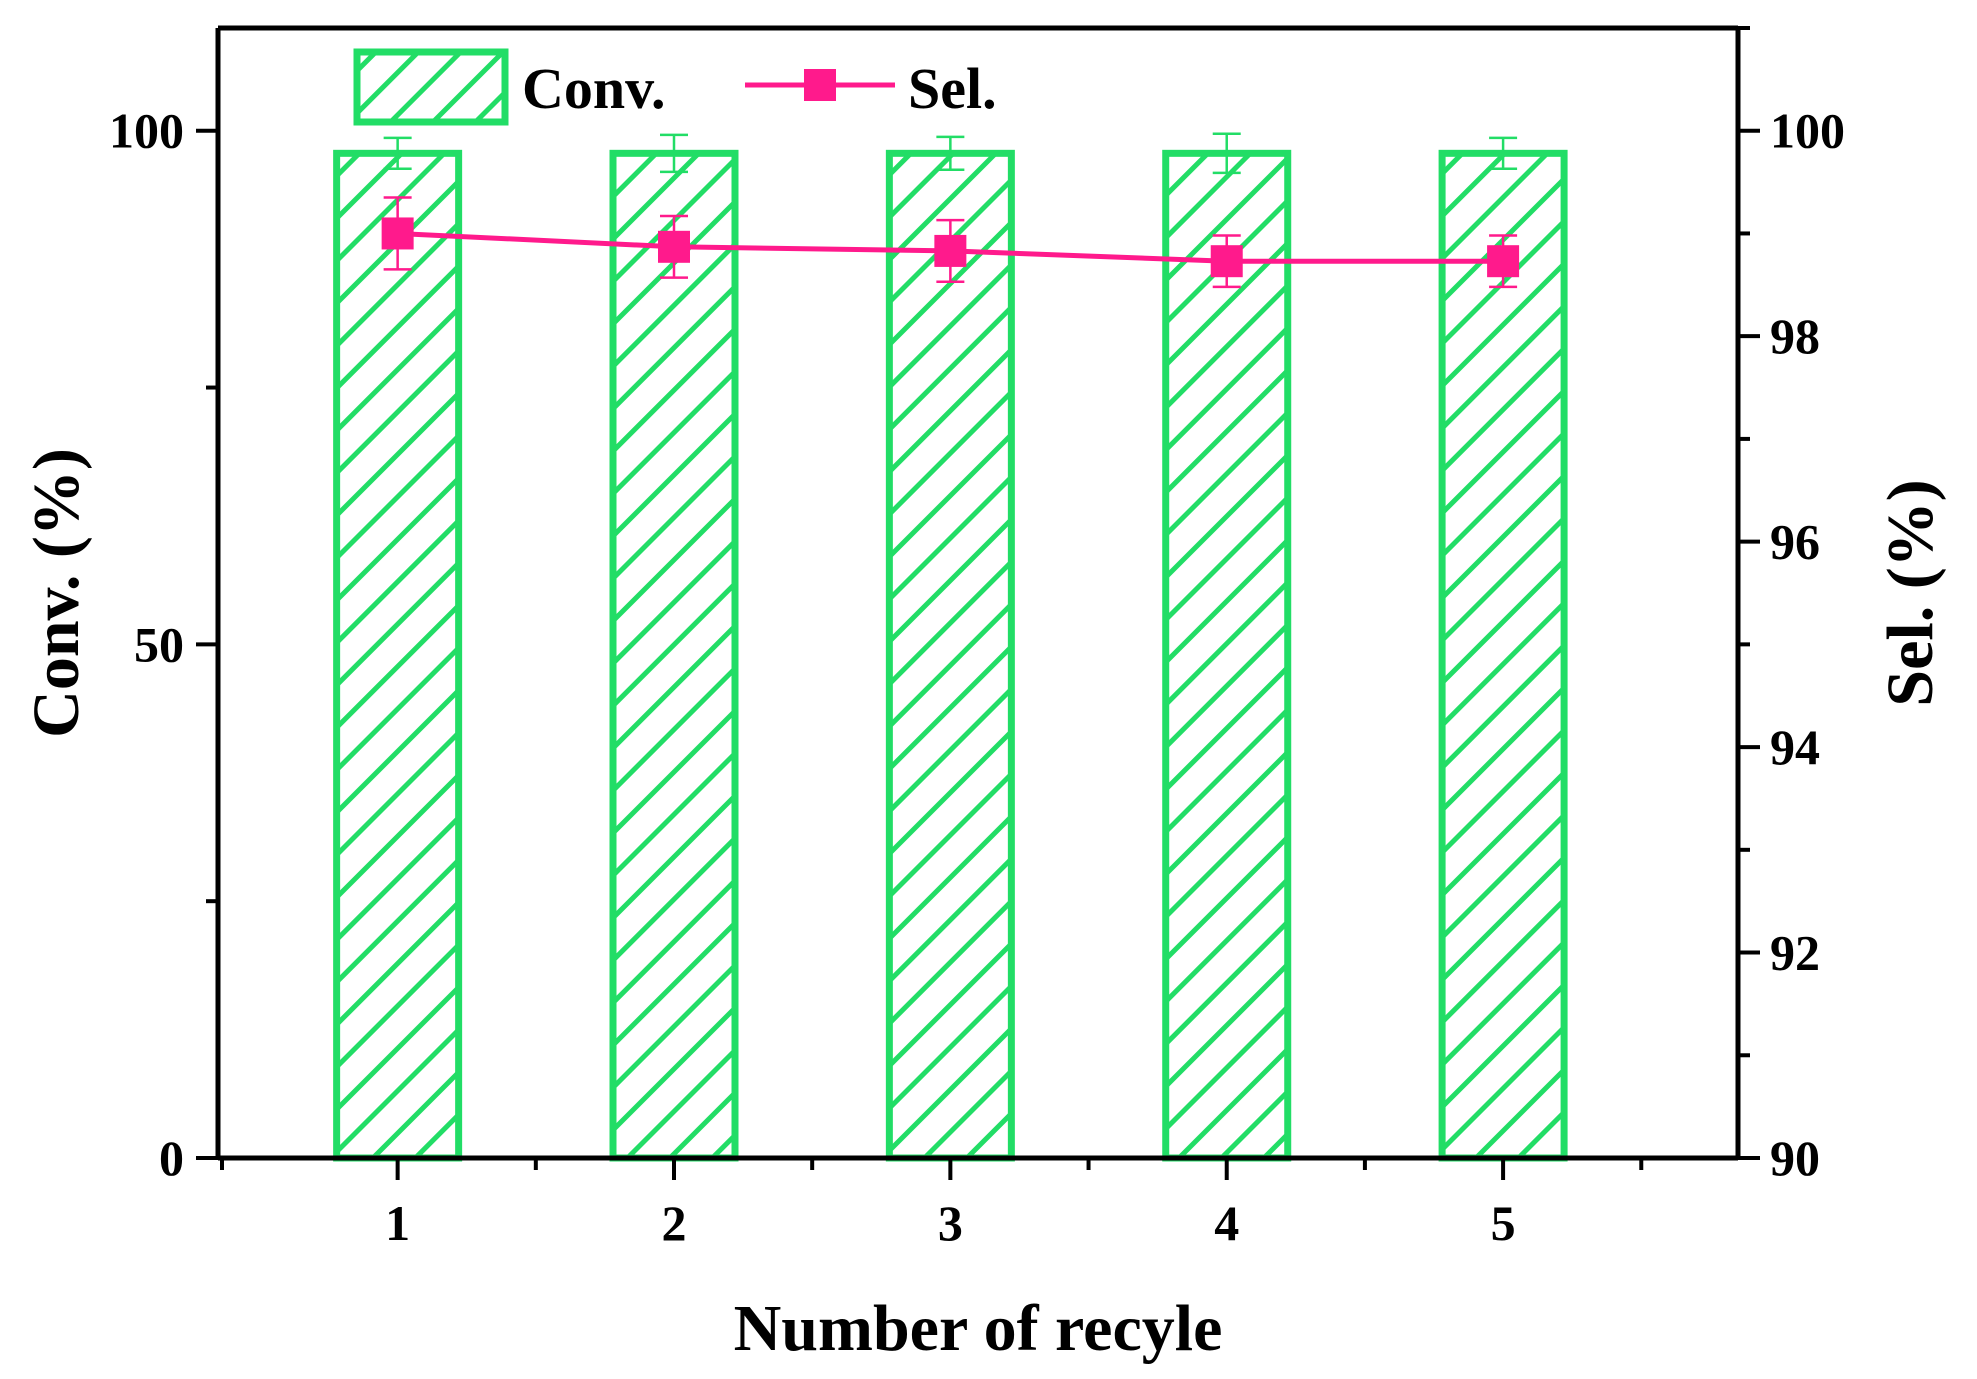 The image size is (1977, 1379). What do you see at coordinates (1795, 336) in the screenshot?
I see `y2-tick-label: 98` at bounding box center [1795, 336].